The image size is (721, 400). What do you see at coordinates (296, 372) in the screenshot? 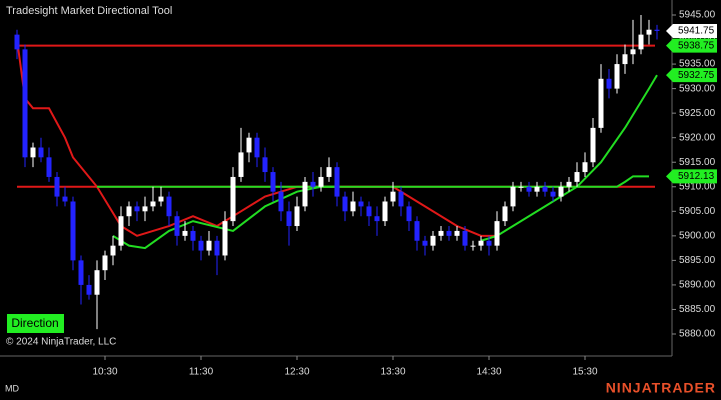
I see `x-tick-label: 12:30` at bounding box center [296, 372].